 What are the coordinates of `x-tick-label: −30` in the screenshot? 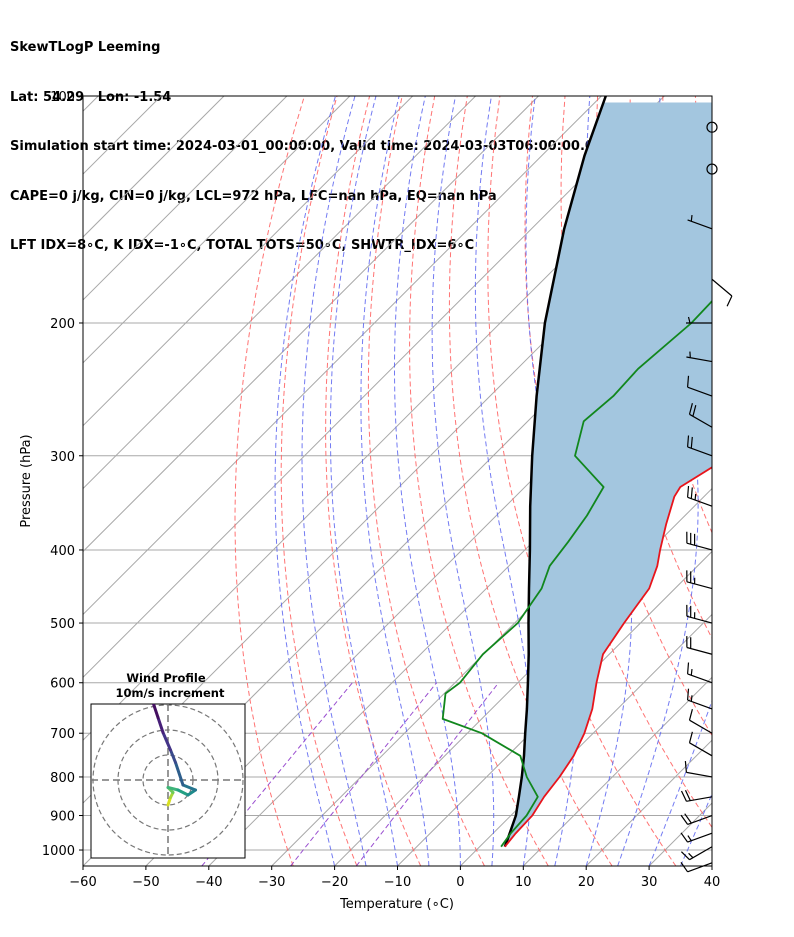 It's located at (271, 882).